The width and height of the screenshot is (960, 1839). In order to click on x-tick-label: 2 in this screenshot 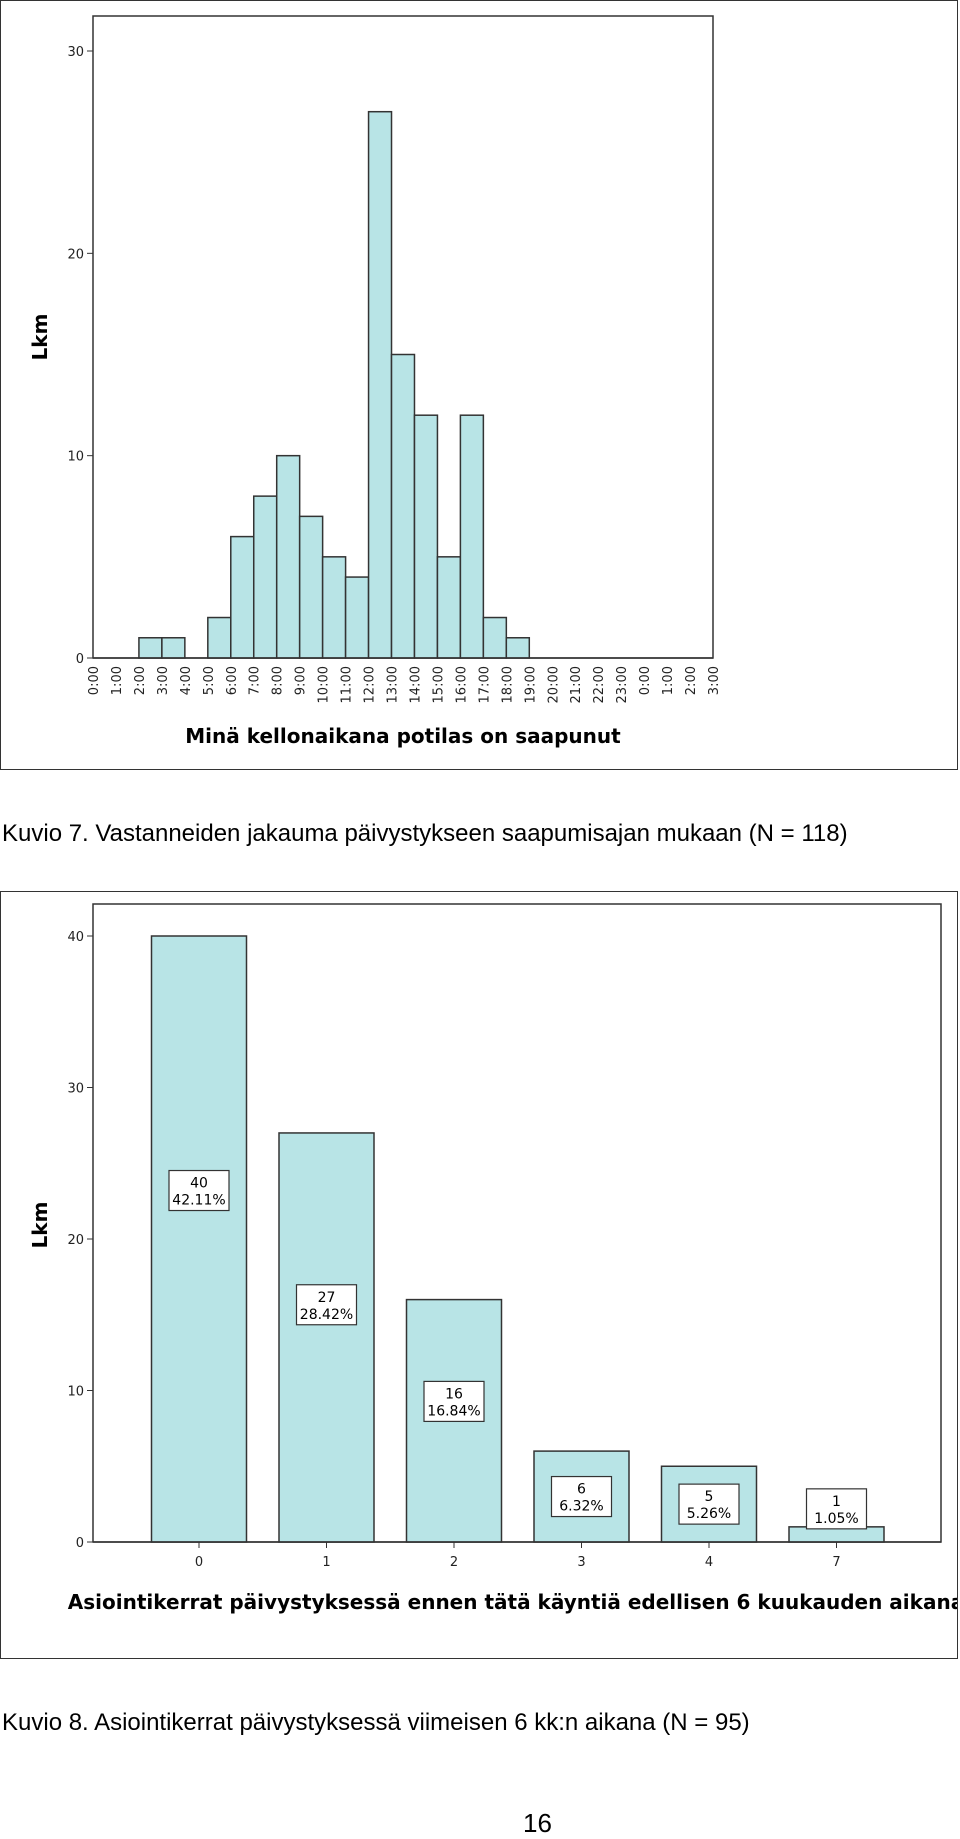, I will do `click(454, 1562)`.